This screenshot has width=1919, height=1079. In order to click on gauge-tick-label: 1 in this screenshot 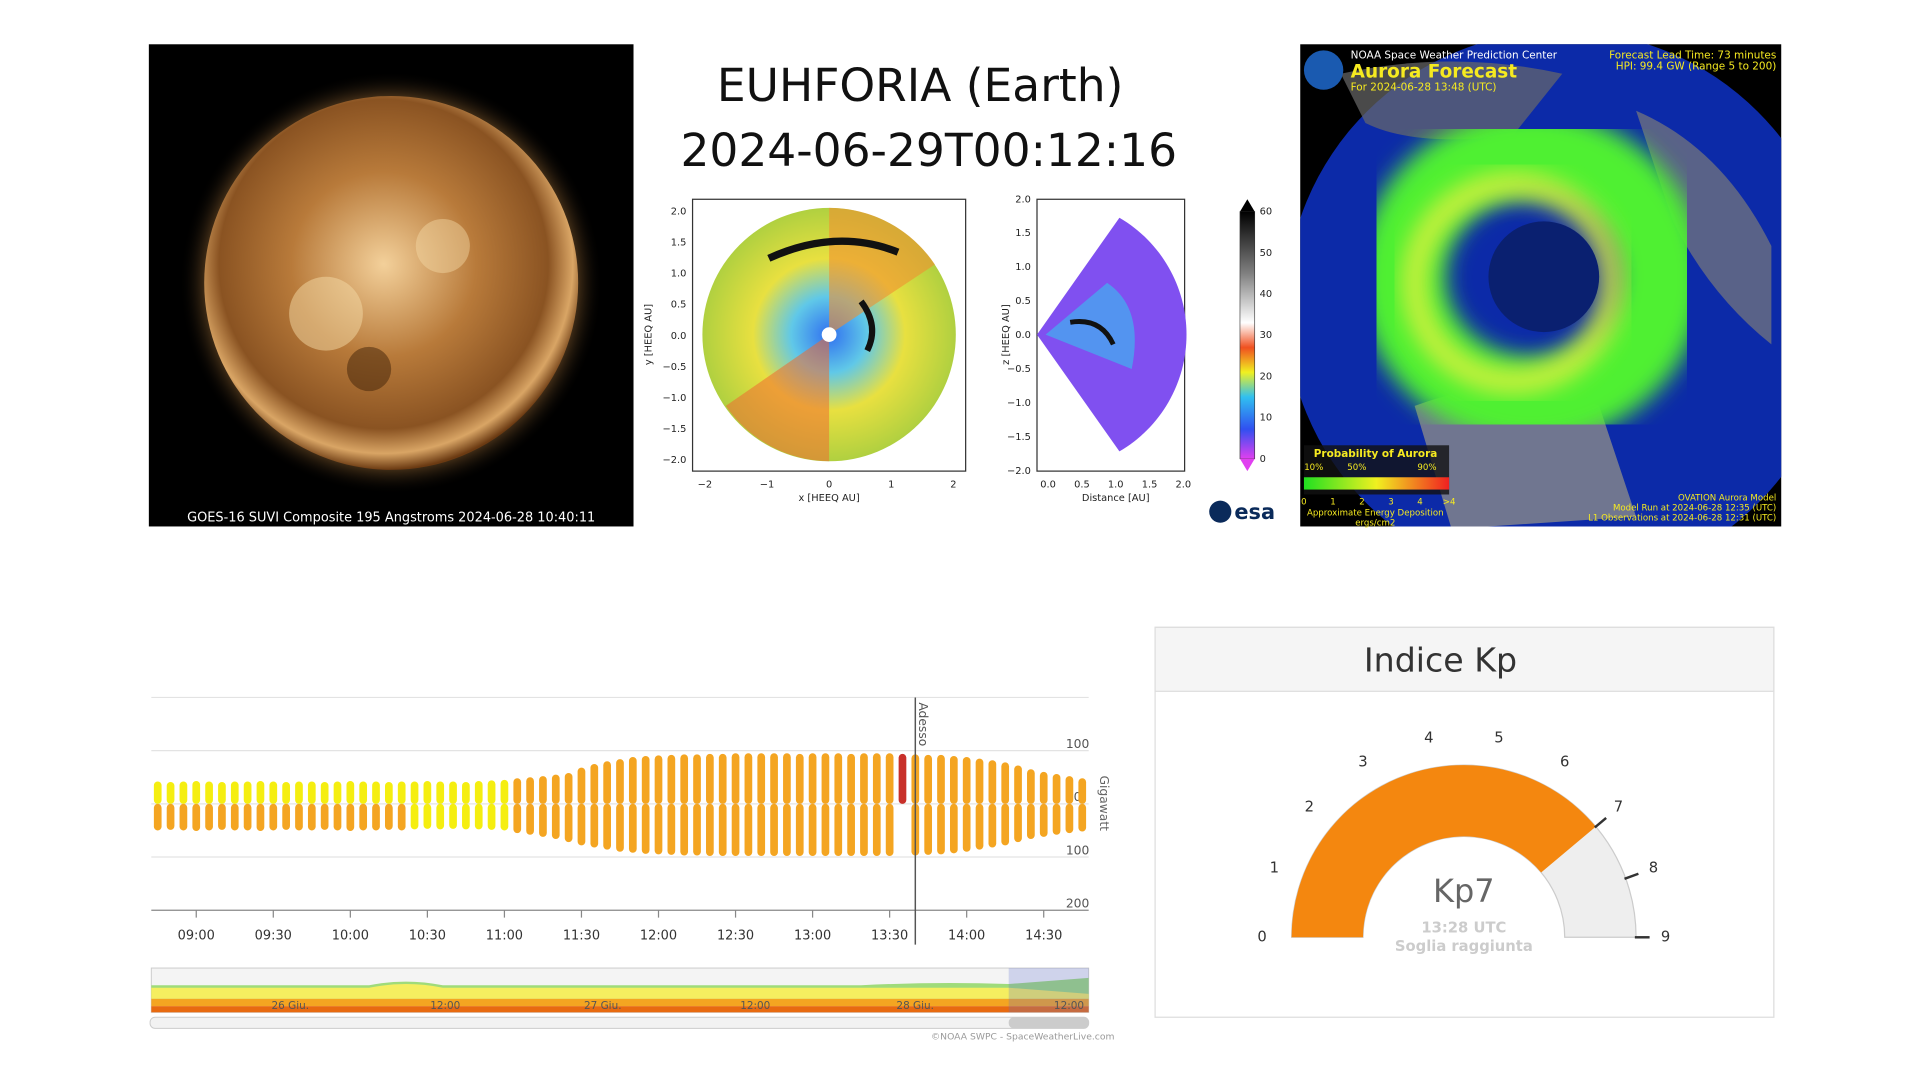, I will do `click(1274, 867)`.